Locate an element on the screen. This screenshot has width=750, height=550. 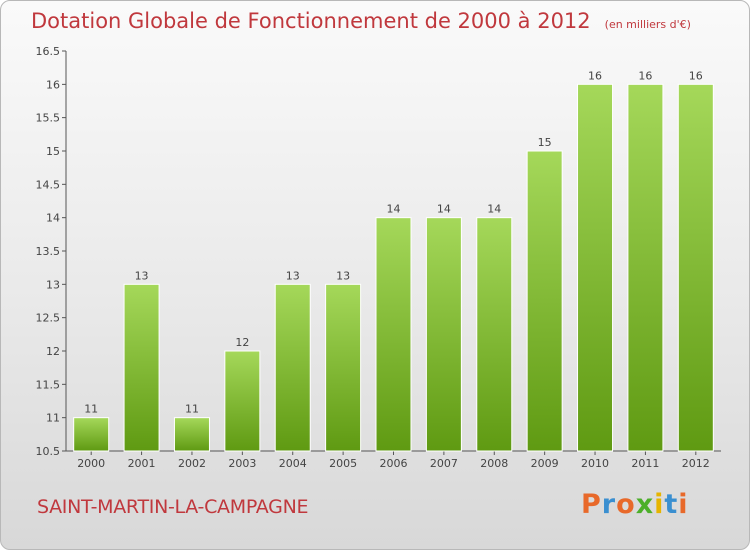
logo-letter: t is located at coordinates (671, 504).